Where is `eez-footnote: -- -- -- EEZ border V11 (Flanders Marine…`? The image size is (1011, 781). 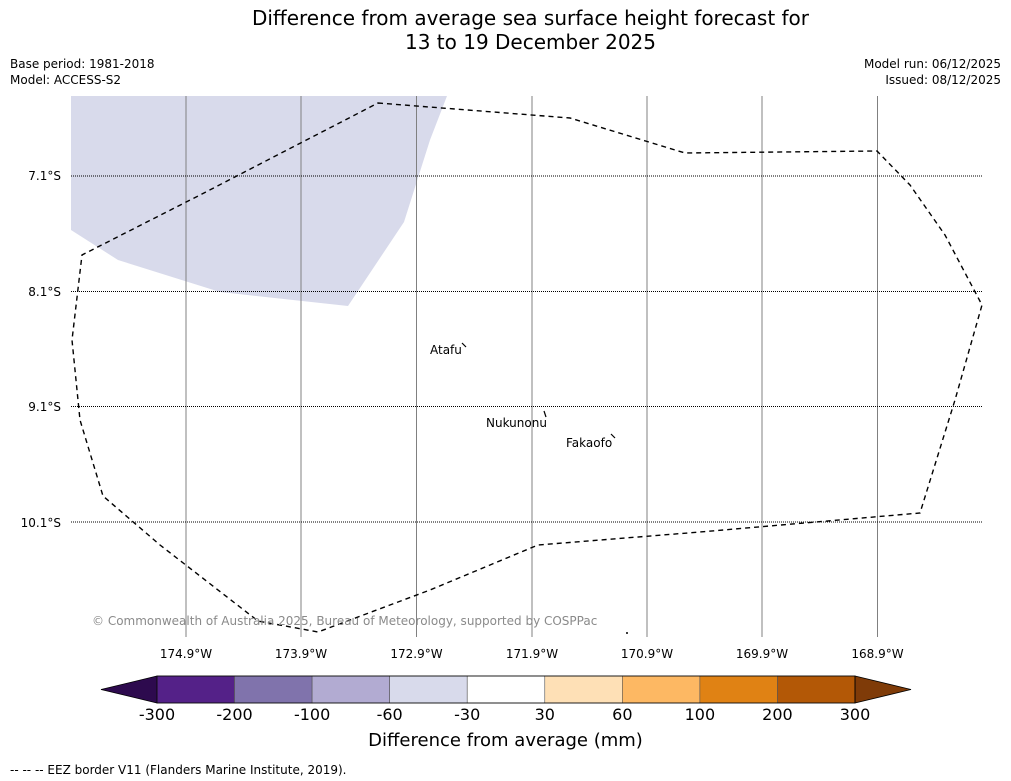 eez-footnote: -- -- -- EEZ border V11 (Flanders Marine… is located at coordinates (178, 770).